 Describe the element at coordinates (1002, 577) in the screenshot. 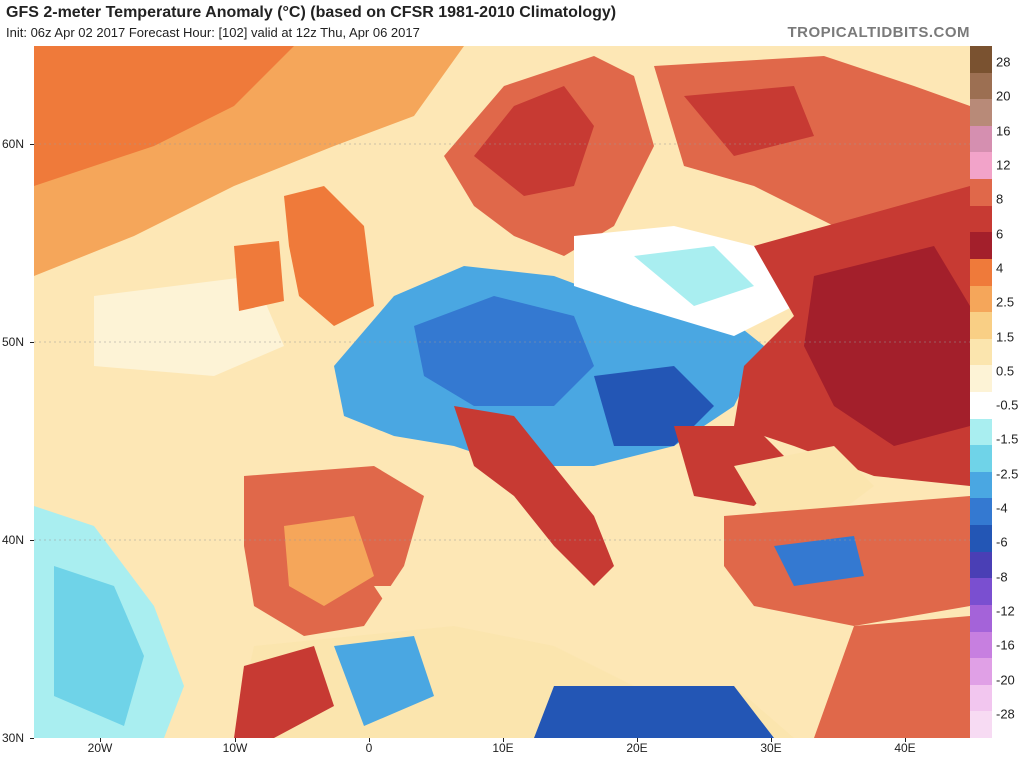

I see `colorbar-label: -8` at that location.